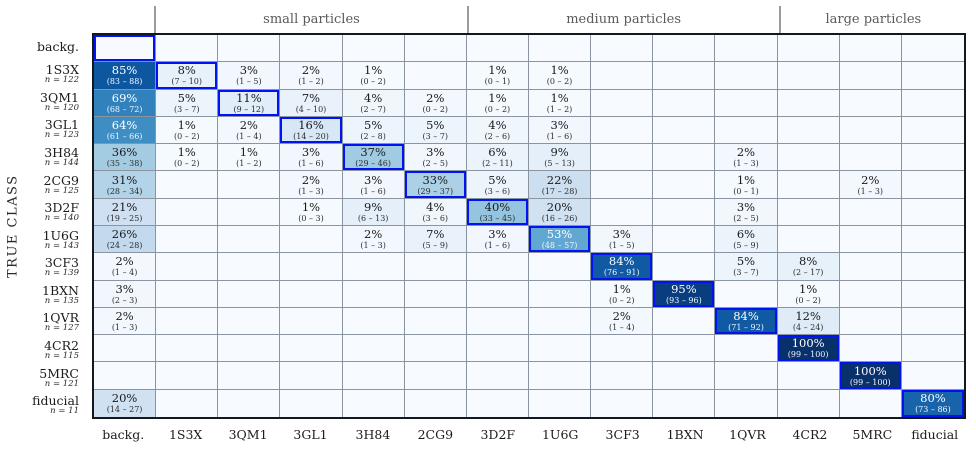 This screenshot has width=976, height=456. What do you see at coordinates (621, 300) in the screenshot?
I see `cell-confidence-interval: (0 – 2)` at bounding box center [621, 300].